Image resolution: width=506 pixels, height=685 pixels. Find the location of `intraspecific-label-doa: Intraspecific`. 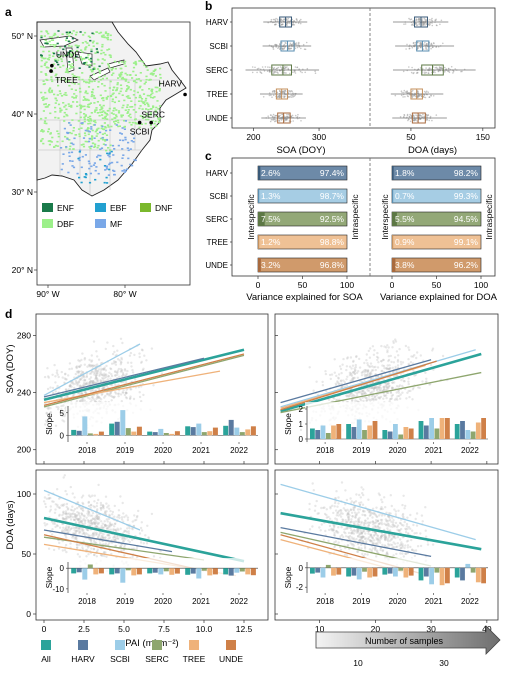

intraspecific-label-doa: Intraspecific is located at coordinates (489, 217).